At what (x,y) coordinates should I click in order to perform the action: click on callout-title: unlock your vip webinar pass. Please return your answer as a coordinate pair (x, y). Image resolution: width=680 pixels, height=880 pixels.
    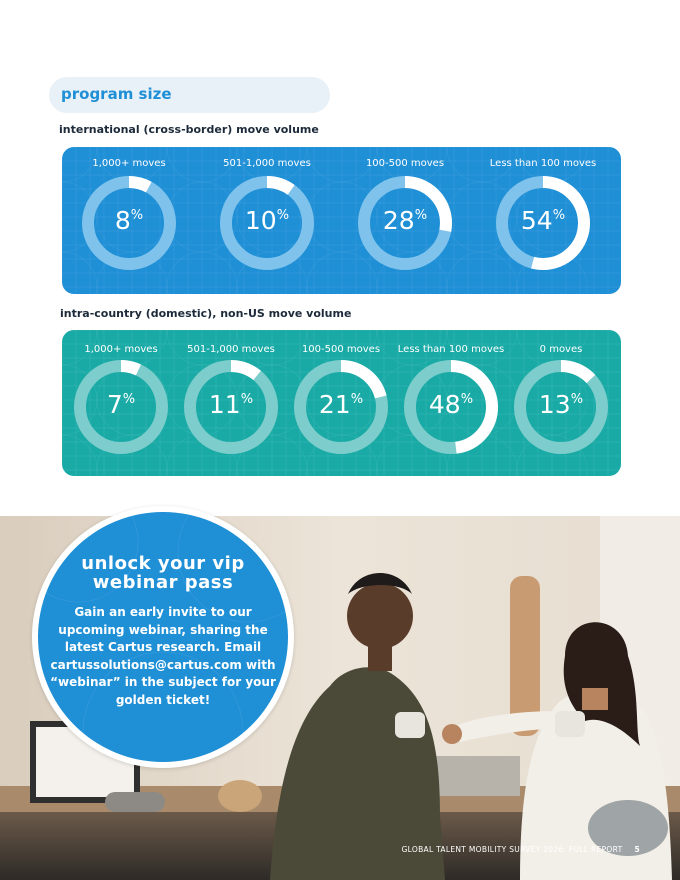
    Looking at the image, I should click on (163, 573).